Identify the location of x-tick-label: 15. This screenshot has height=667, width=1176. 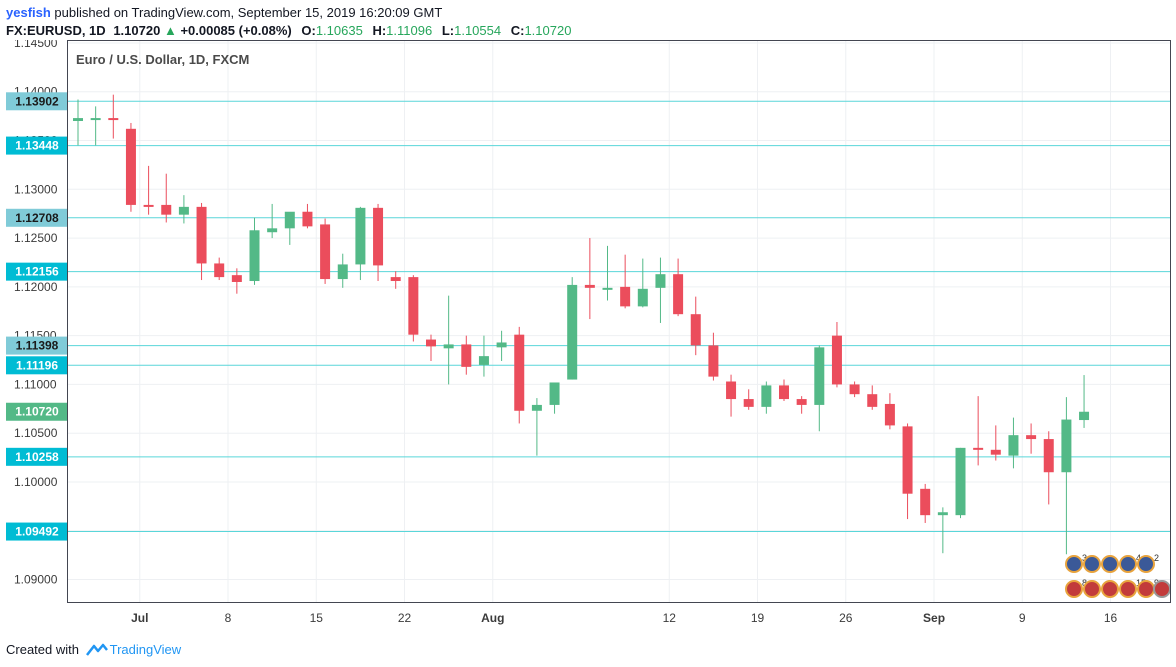
(317, 618).